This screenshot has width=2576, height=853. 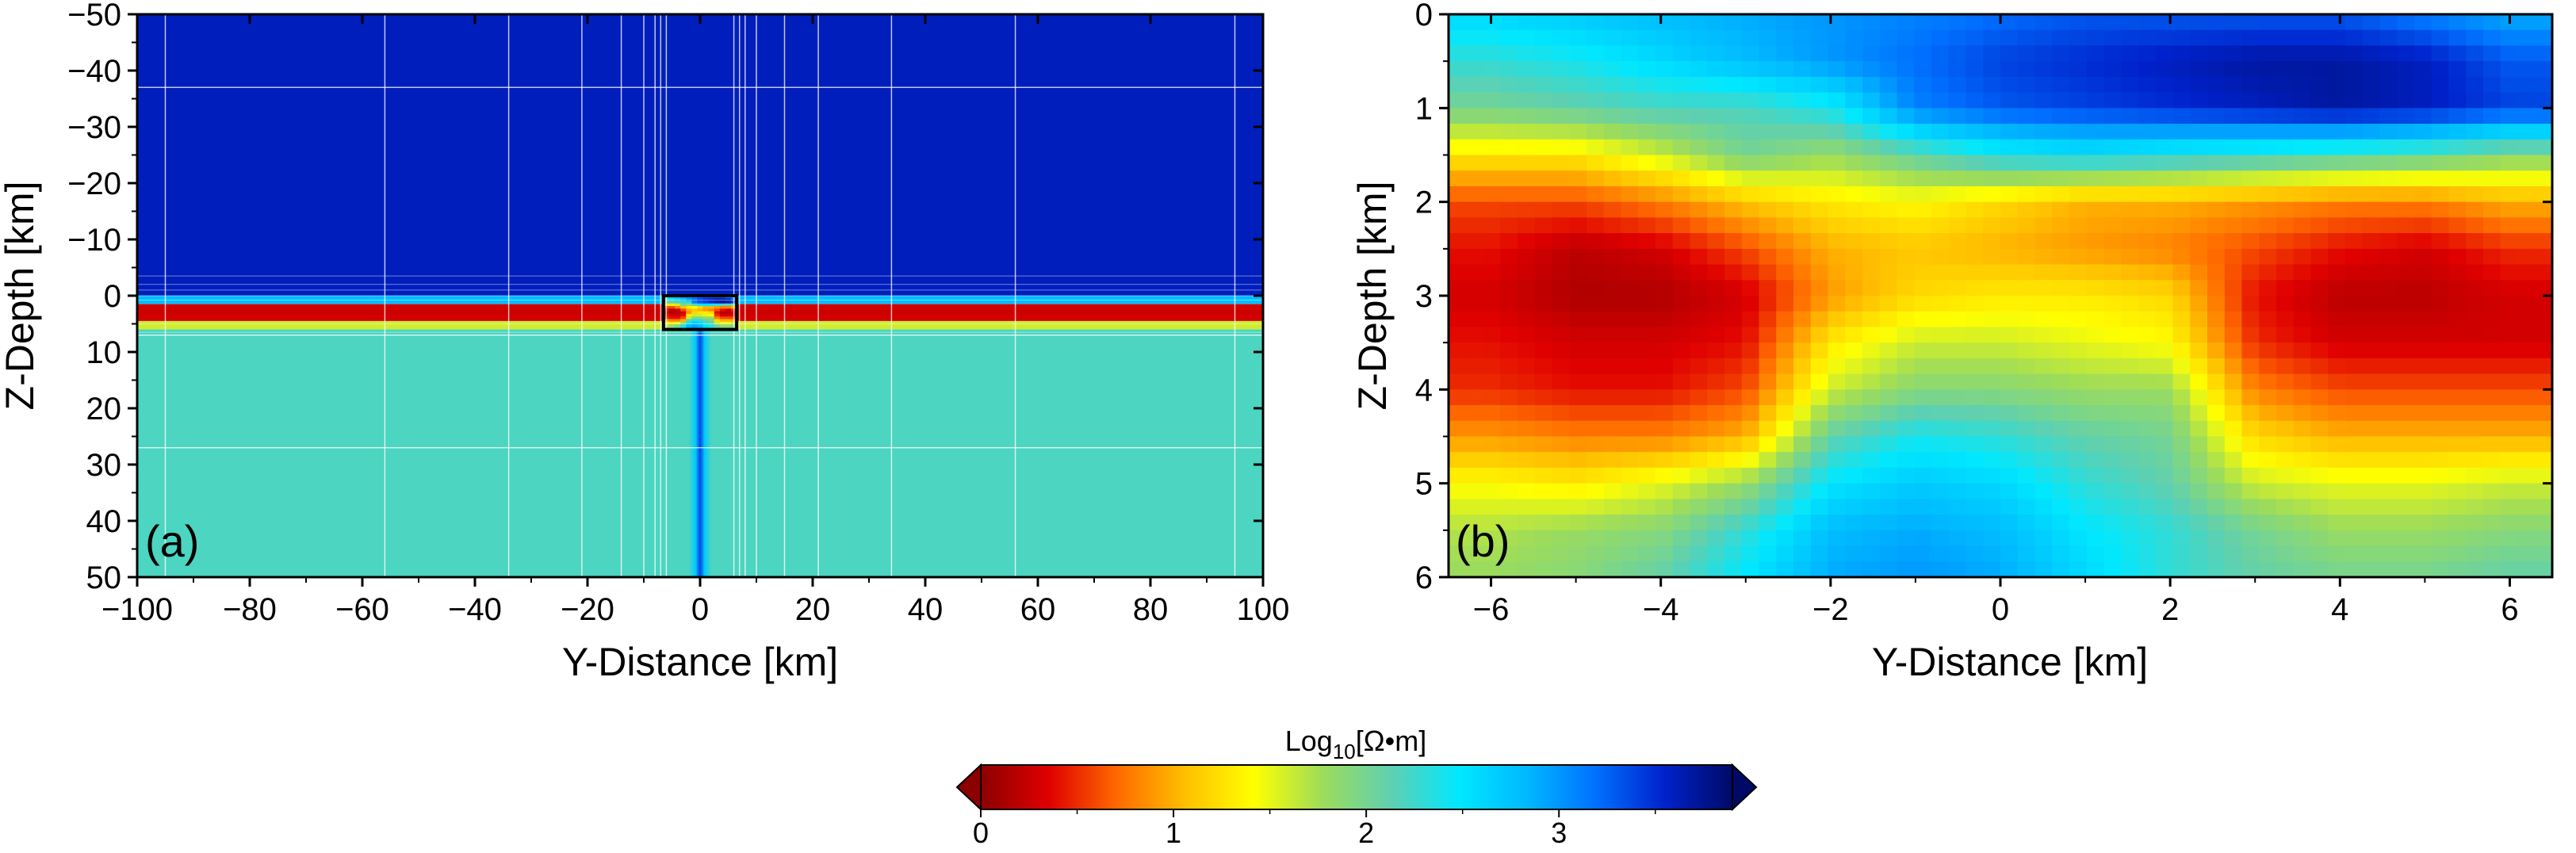 I want to click on panel-b-x-axis-label: Y-Distance [km], so click(x=2010, y=662).